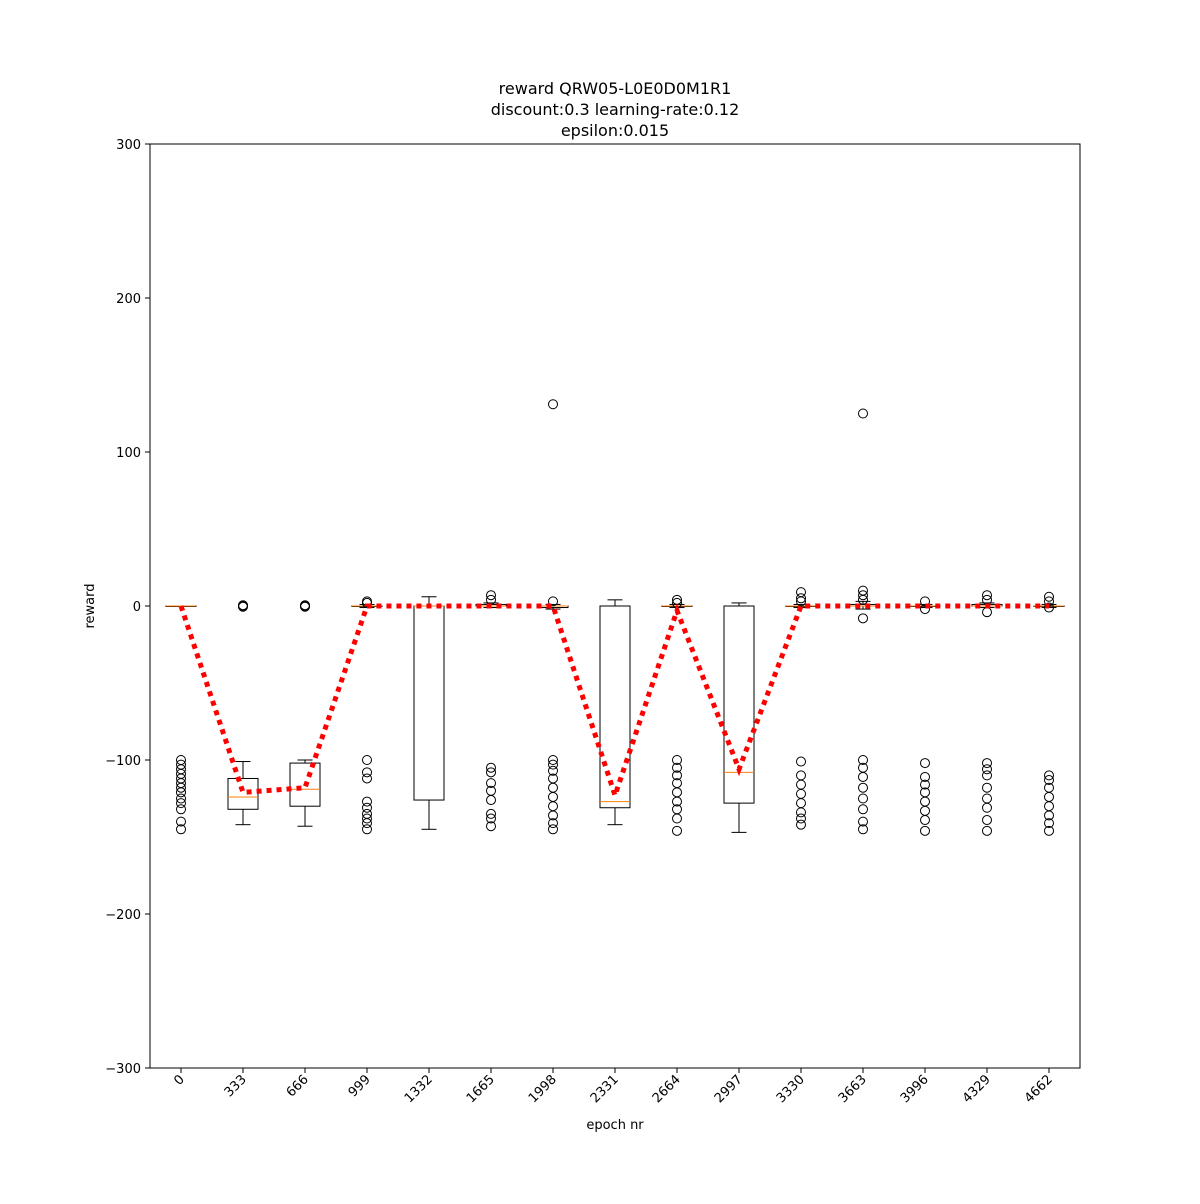  I want to click on y-axis-label: reward, so click(90, 605).